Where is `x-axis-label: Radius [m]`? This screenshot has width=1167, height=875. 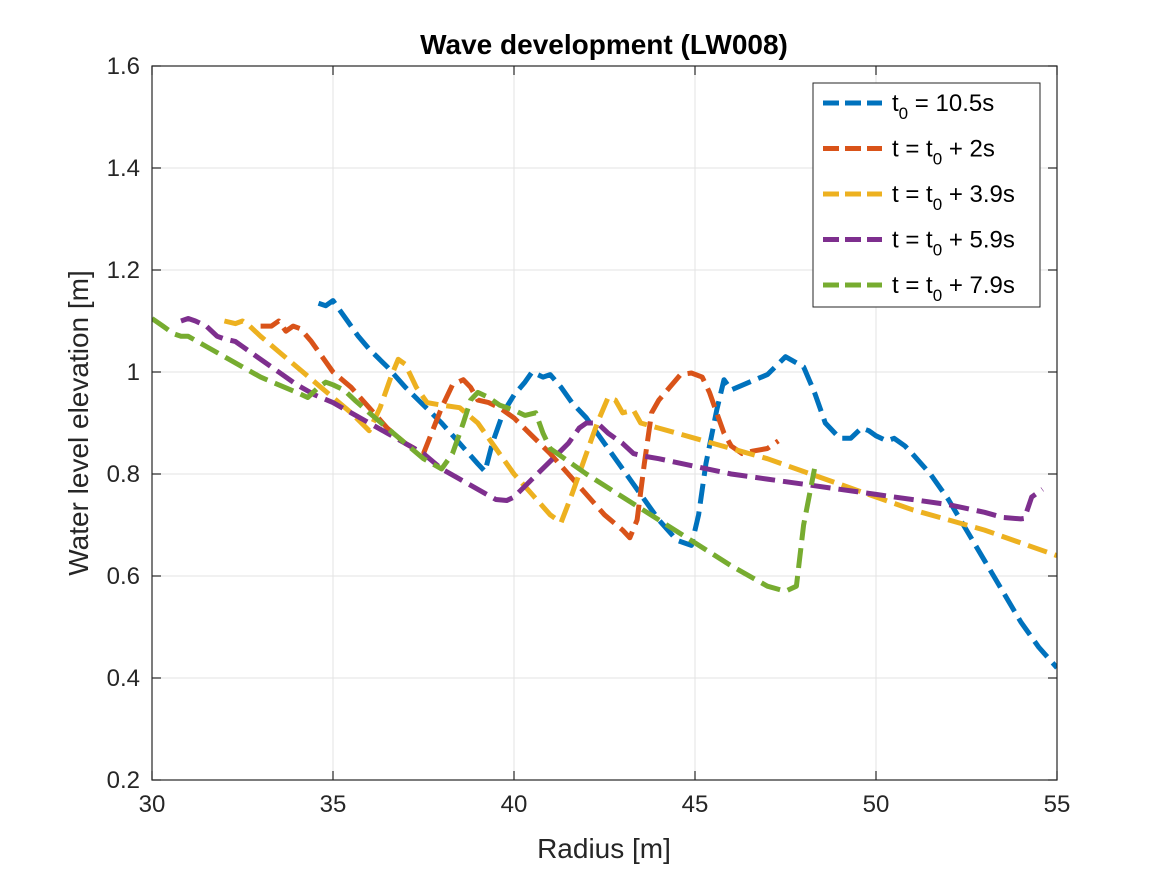 x-axis-label: Radius [m] is located at coordinates (604, 848).